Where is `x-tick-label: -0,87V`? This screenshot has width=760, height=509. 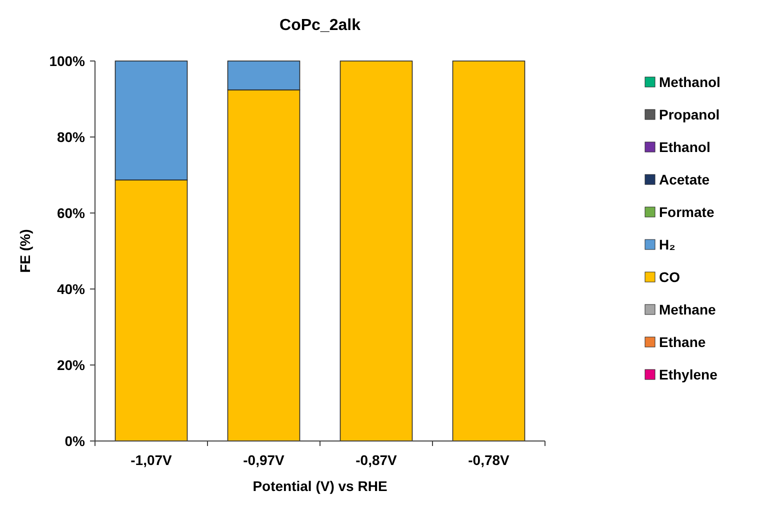
x-tick-label: -0,87V is located at coordinates (377, 460).